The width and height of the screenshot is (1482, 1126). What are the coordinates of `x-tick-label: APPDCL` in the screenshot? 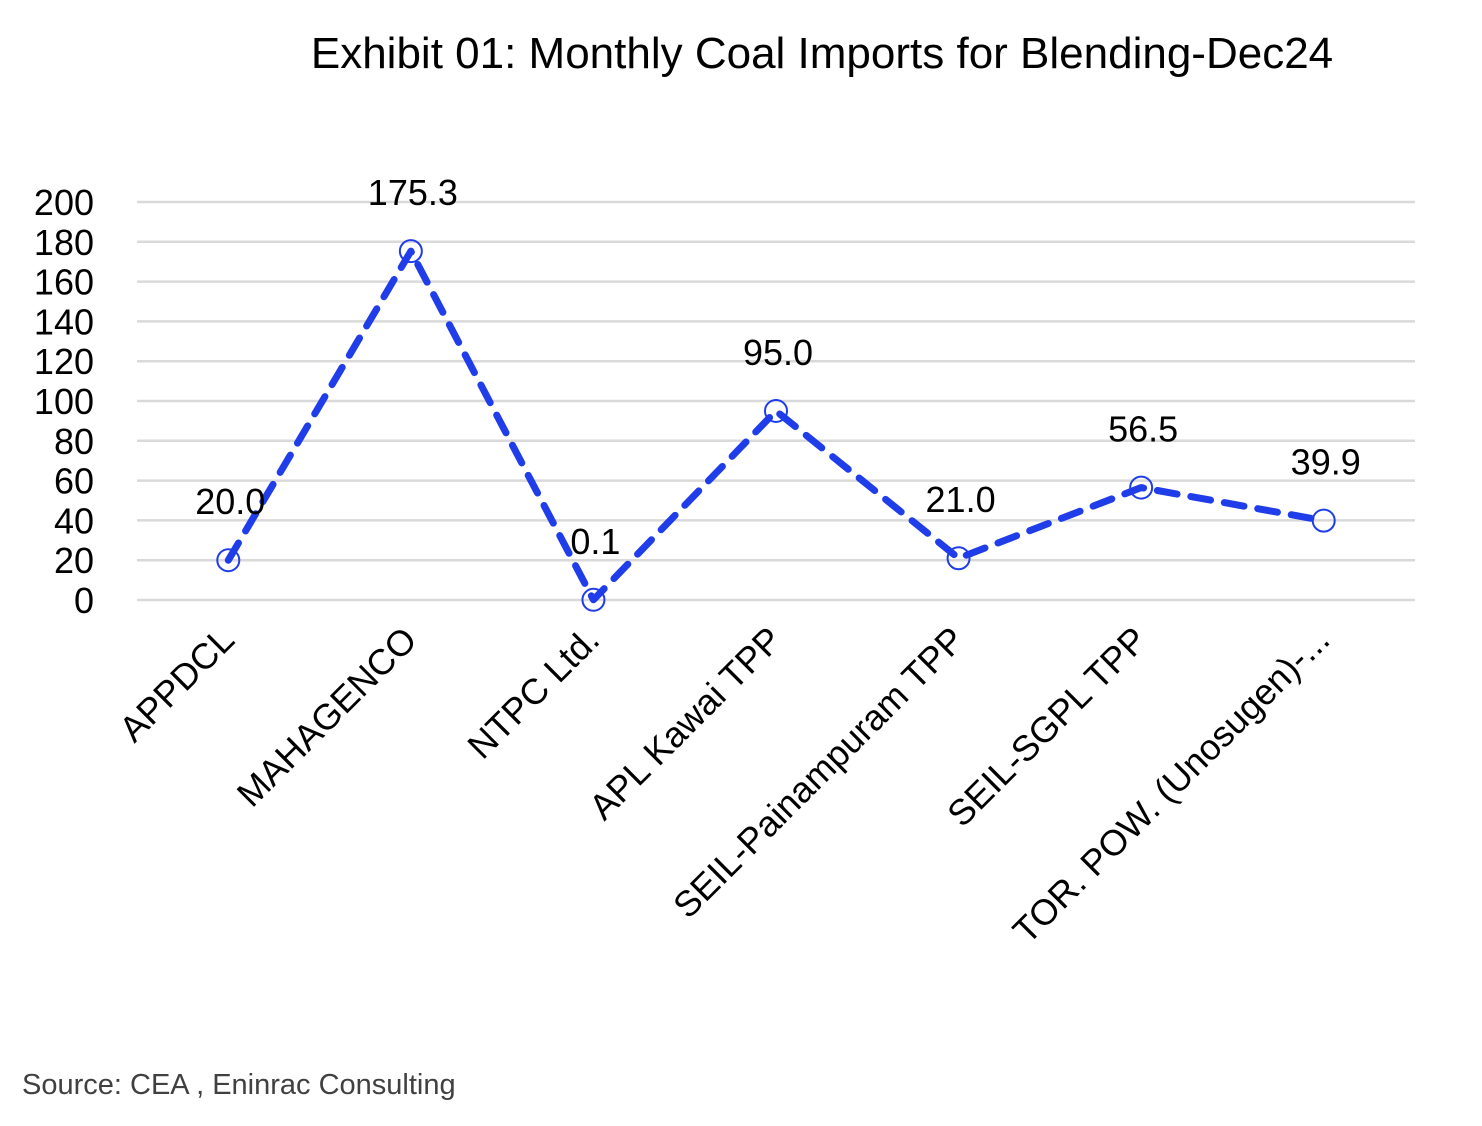 It's located at (176, 684).